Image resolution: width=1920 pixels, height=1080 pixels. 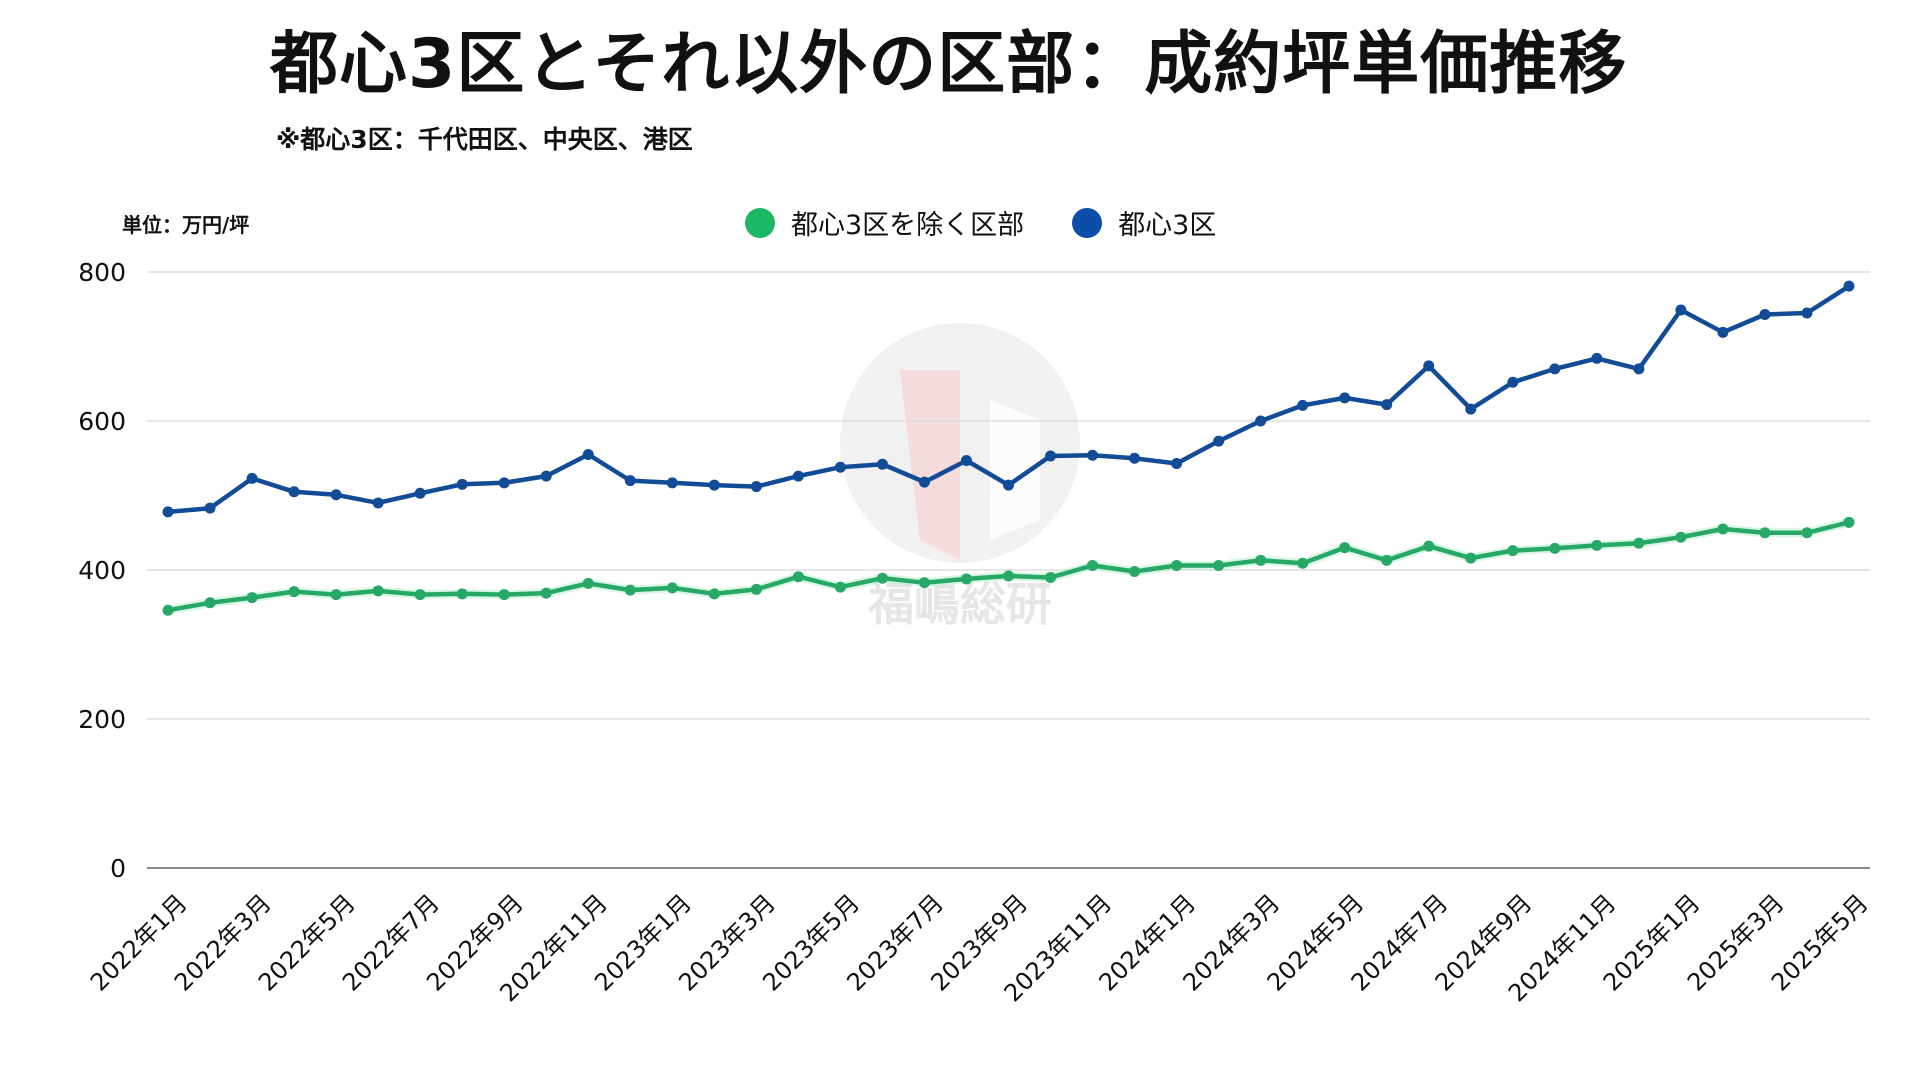 I want to click on unit-label: 単位：万円/坪, so click(x=186, y=225).